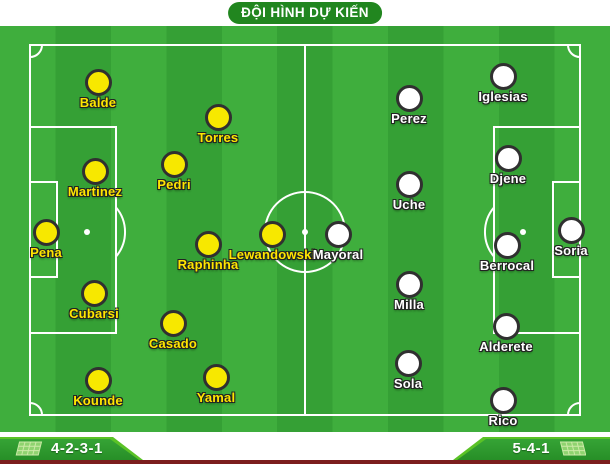  Describe the element at coordinates (503, 420) in the screenshot. I see `player-label: Rico` at that location.